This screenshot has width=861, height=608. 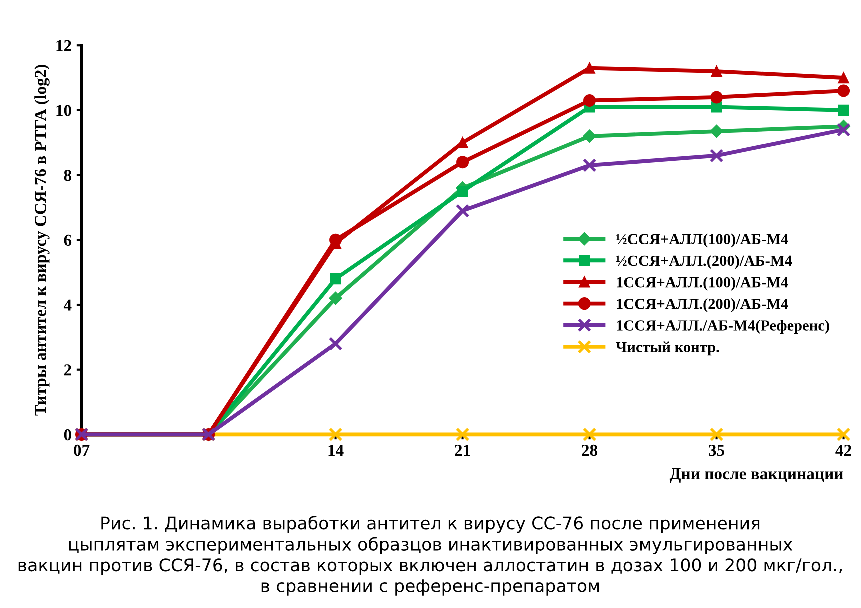 I want to click on legend-label: 1ССЯ+АЛЛ.(200)/АБ-М4, so click(x=702, y=305).